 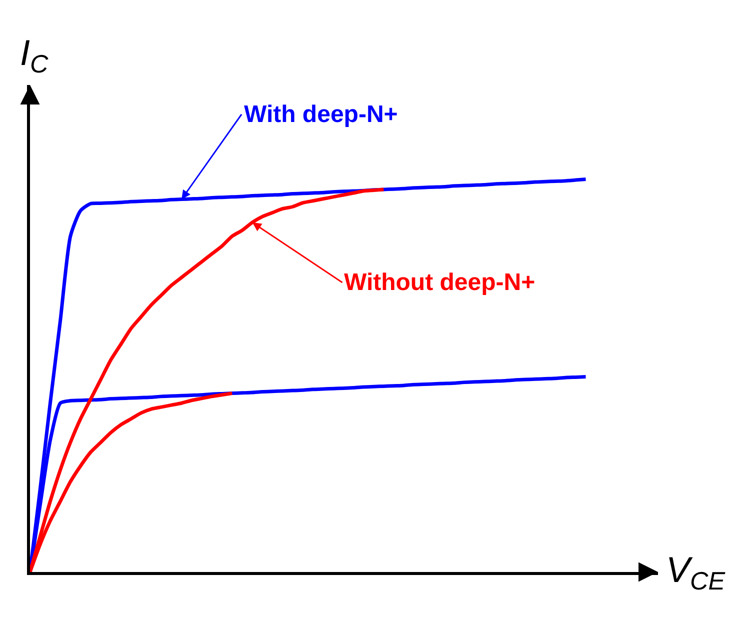 What do you see at coordinates (440, 282) in the screenshot?
I see `text: Without deep-N+` at bounding box center [440, 282].